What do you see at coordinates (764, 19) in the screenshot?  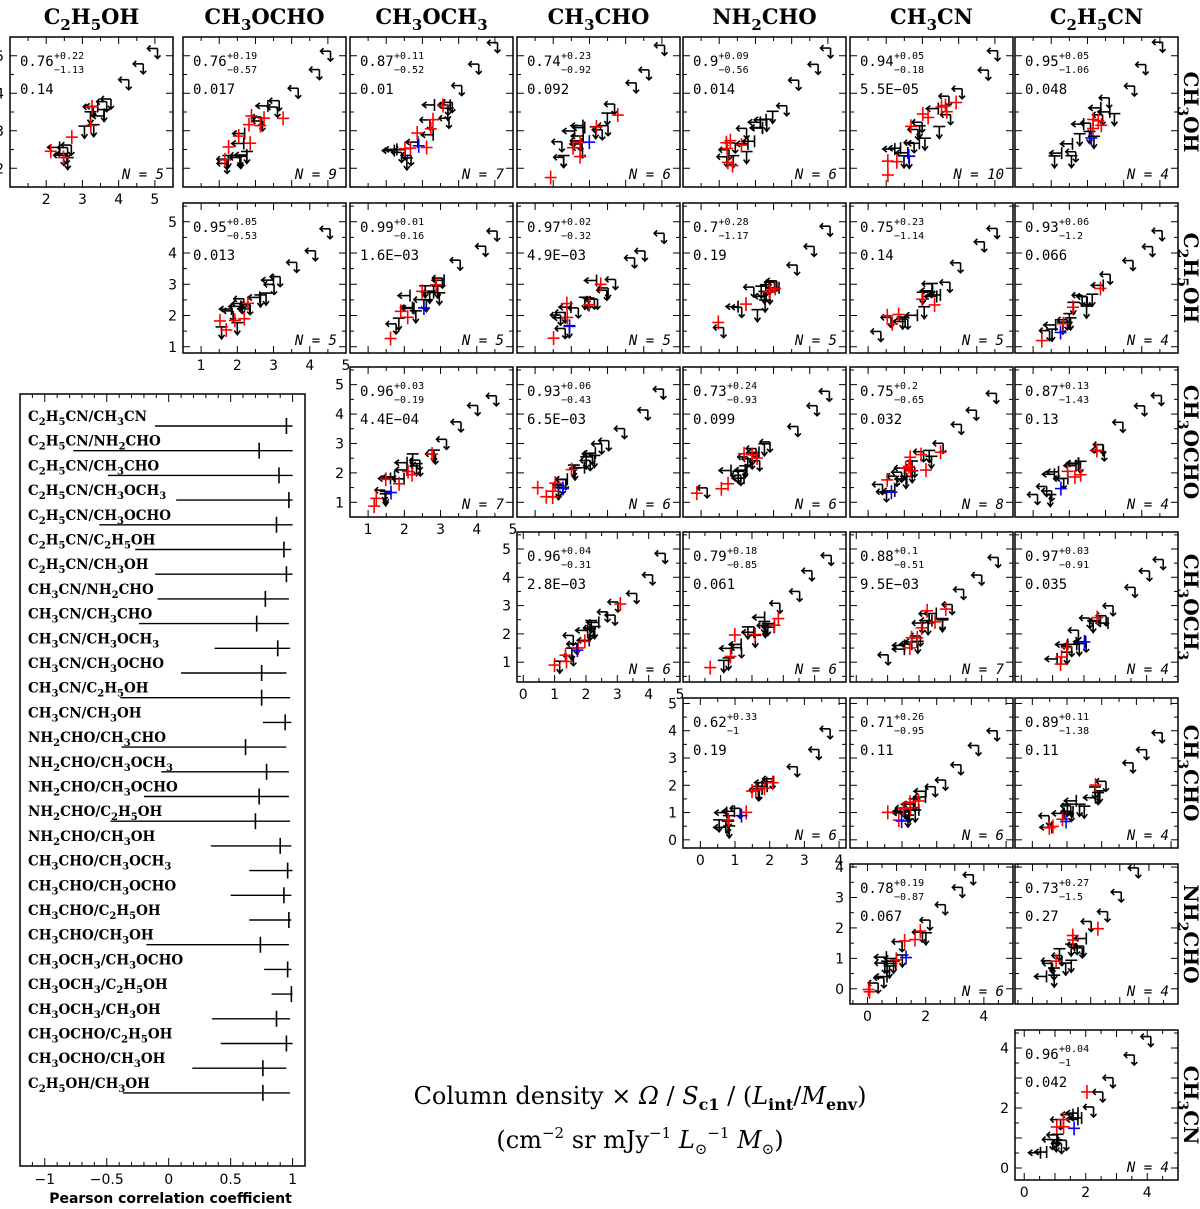 I see `column-header: NH2CHO` at bounding box center [764, 19].